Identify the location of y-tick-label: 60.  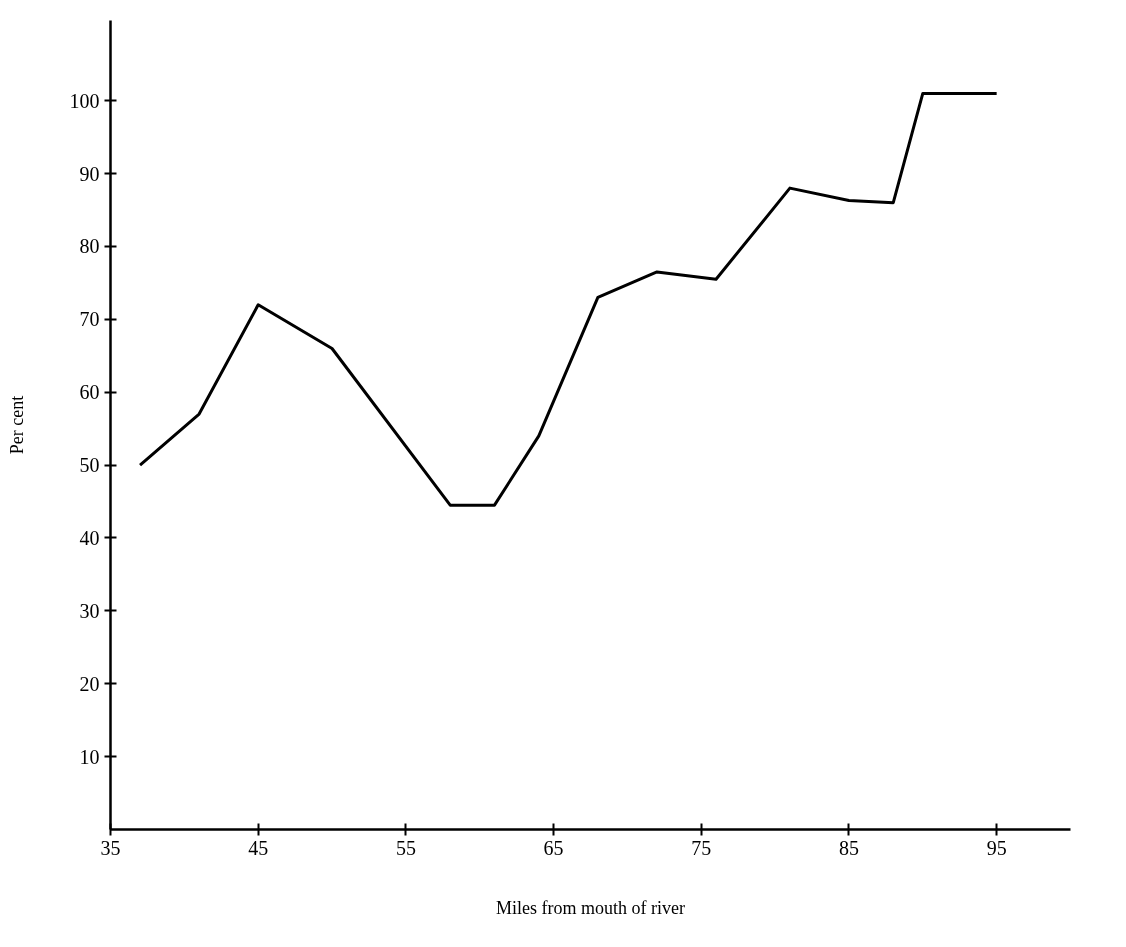
(89, 392).